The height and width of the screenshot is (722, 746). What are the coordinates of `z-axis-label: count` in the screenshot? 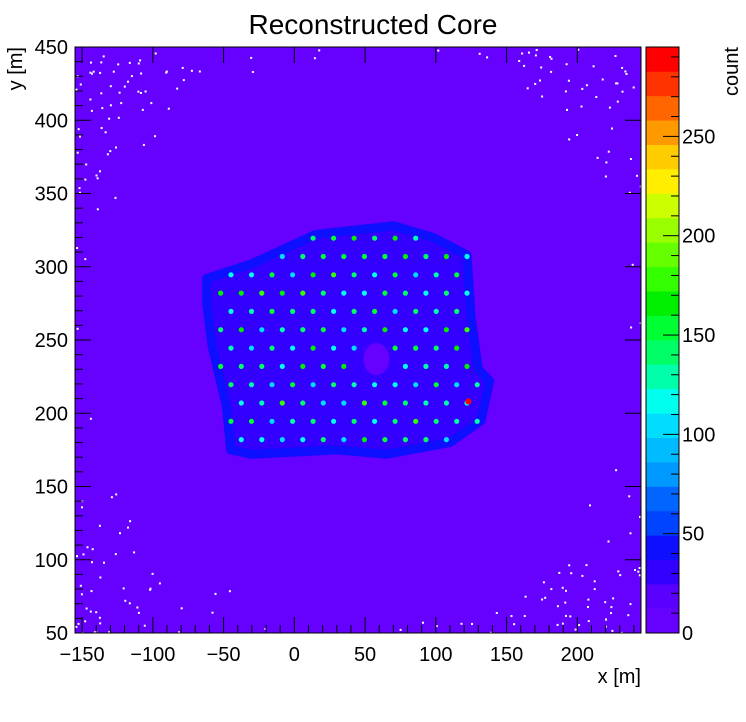 It's located at (732, 71).